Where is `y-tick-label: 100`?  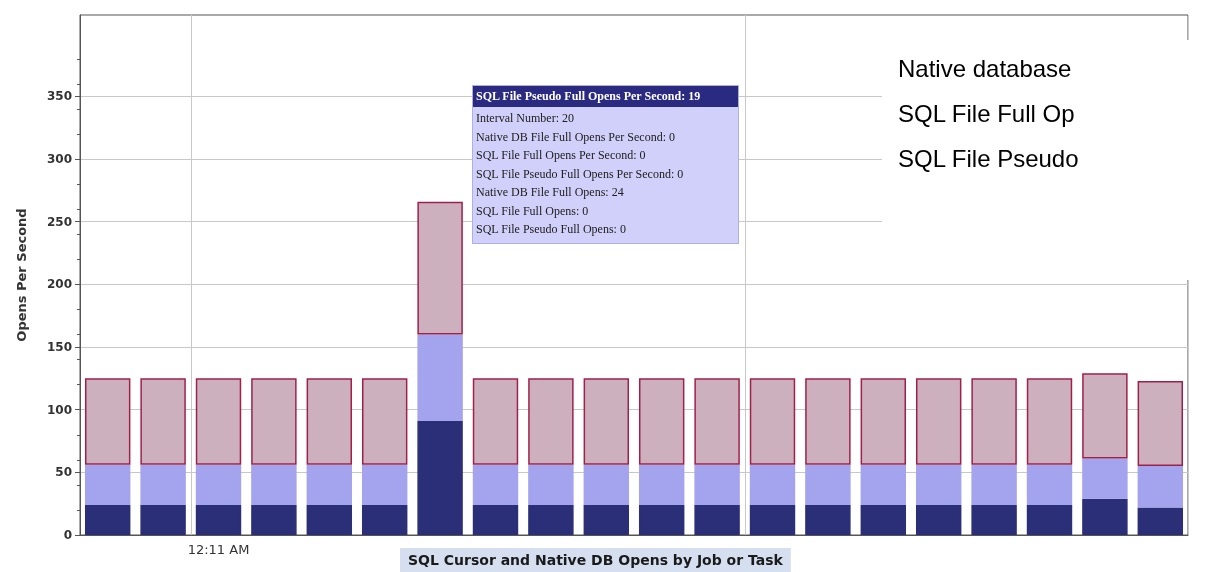 y-tick-label: 100 is located at coordinates (59, 409).